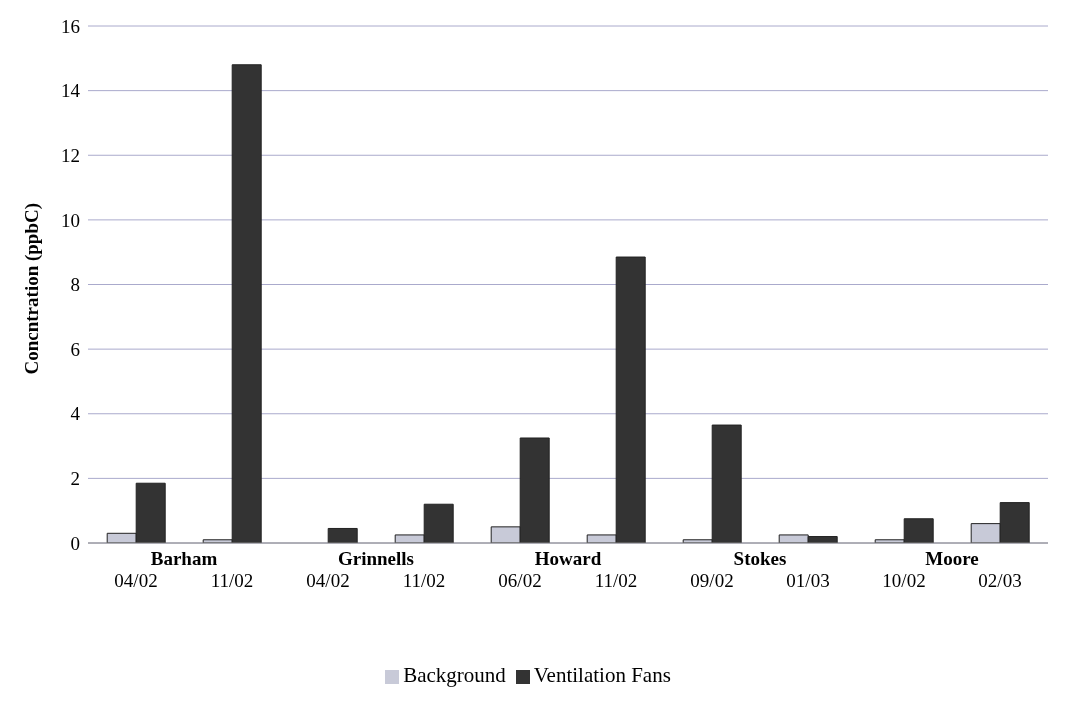  What do you see at coordinates (71, 91) in the screenshot?
I see `y-tick-label: 14` at bounding box center [71, 91].